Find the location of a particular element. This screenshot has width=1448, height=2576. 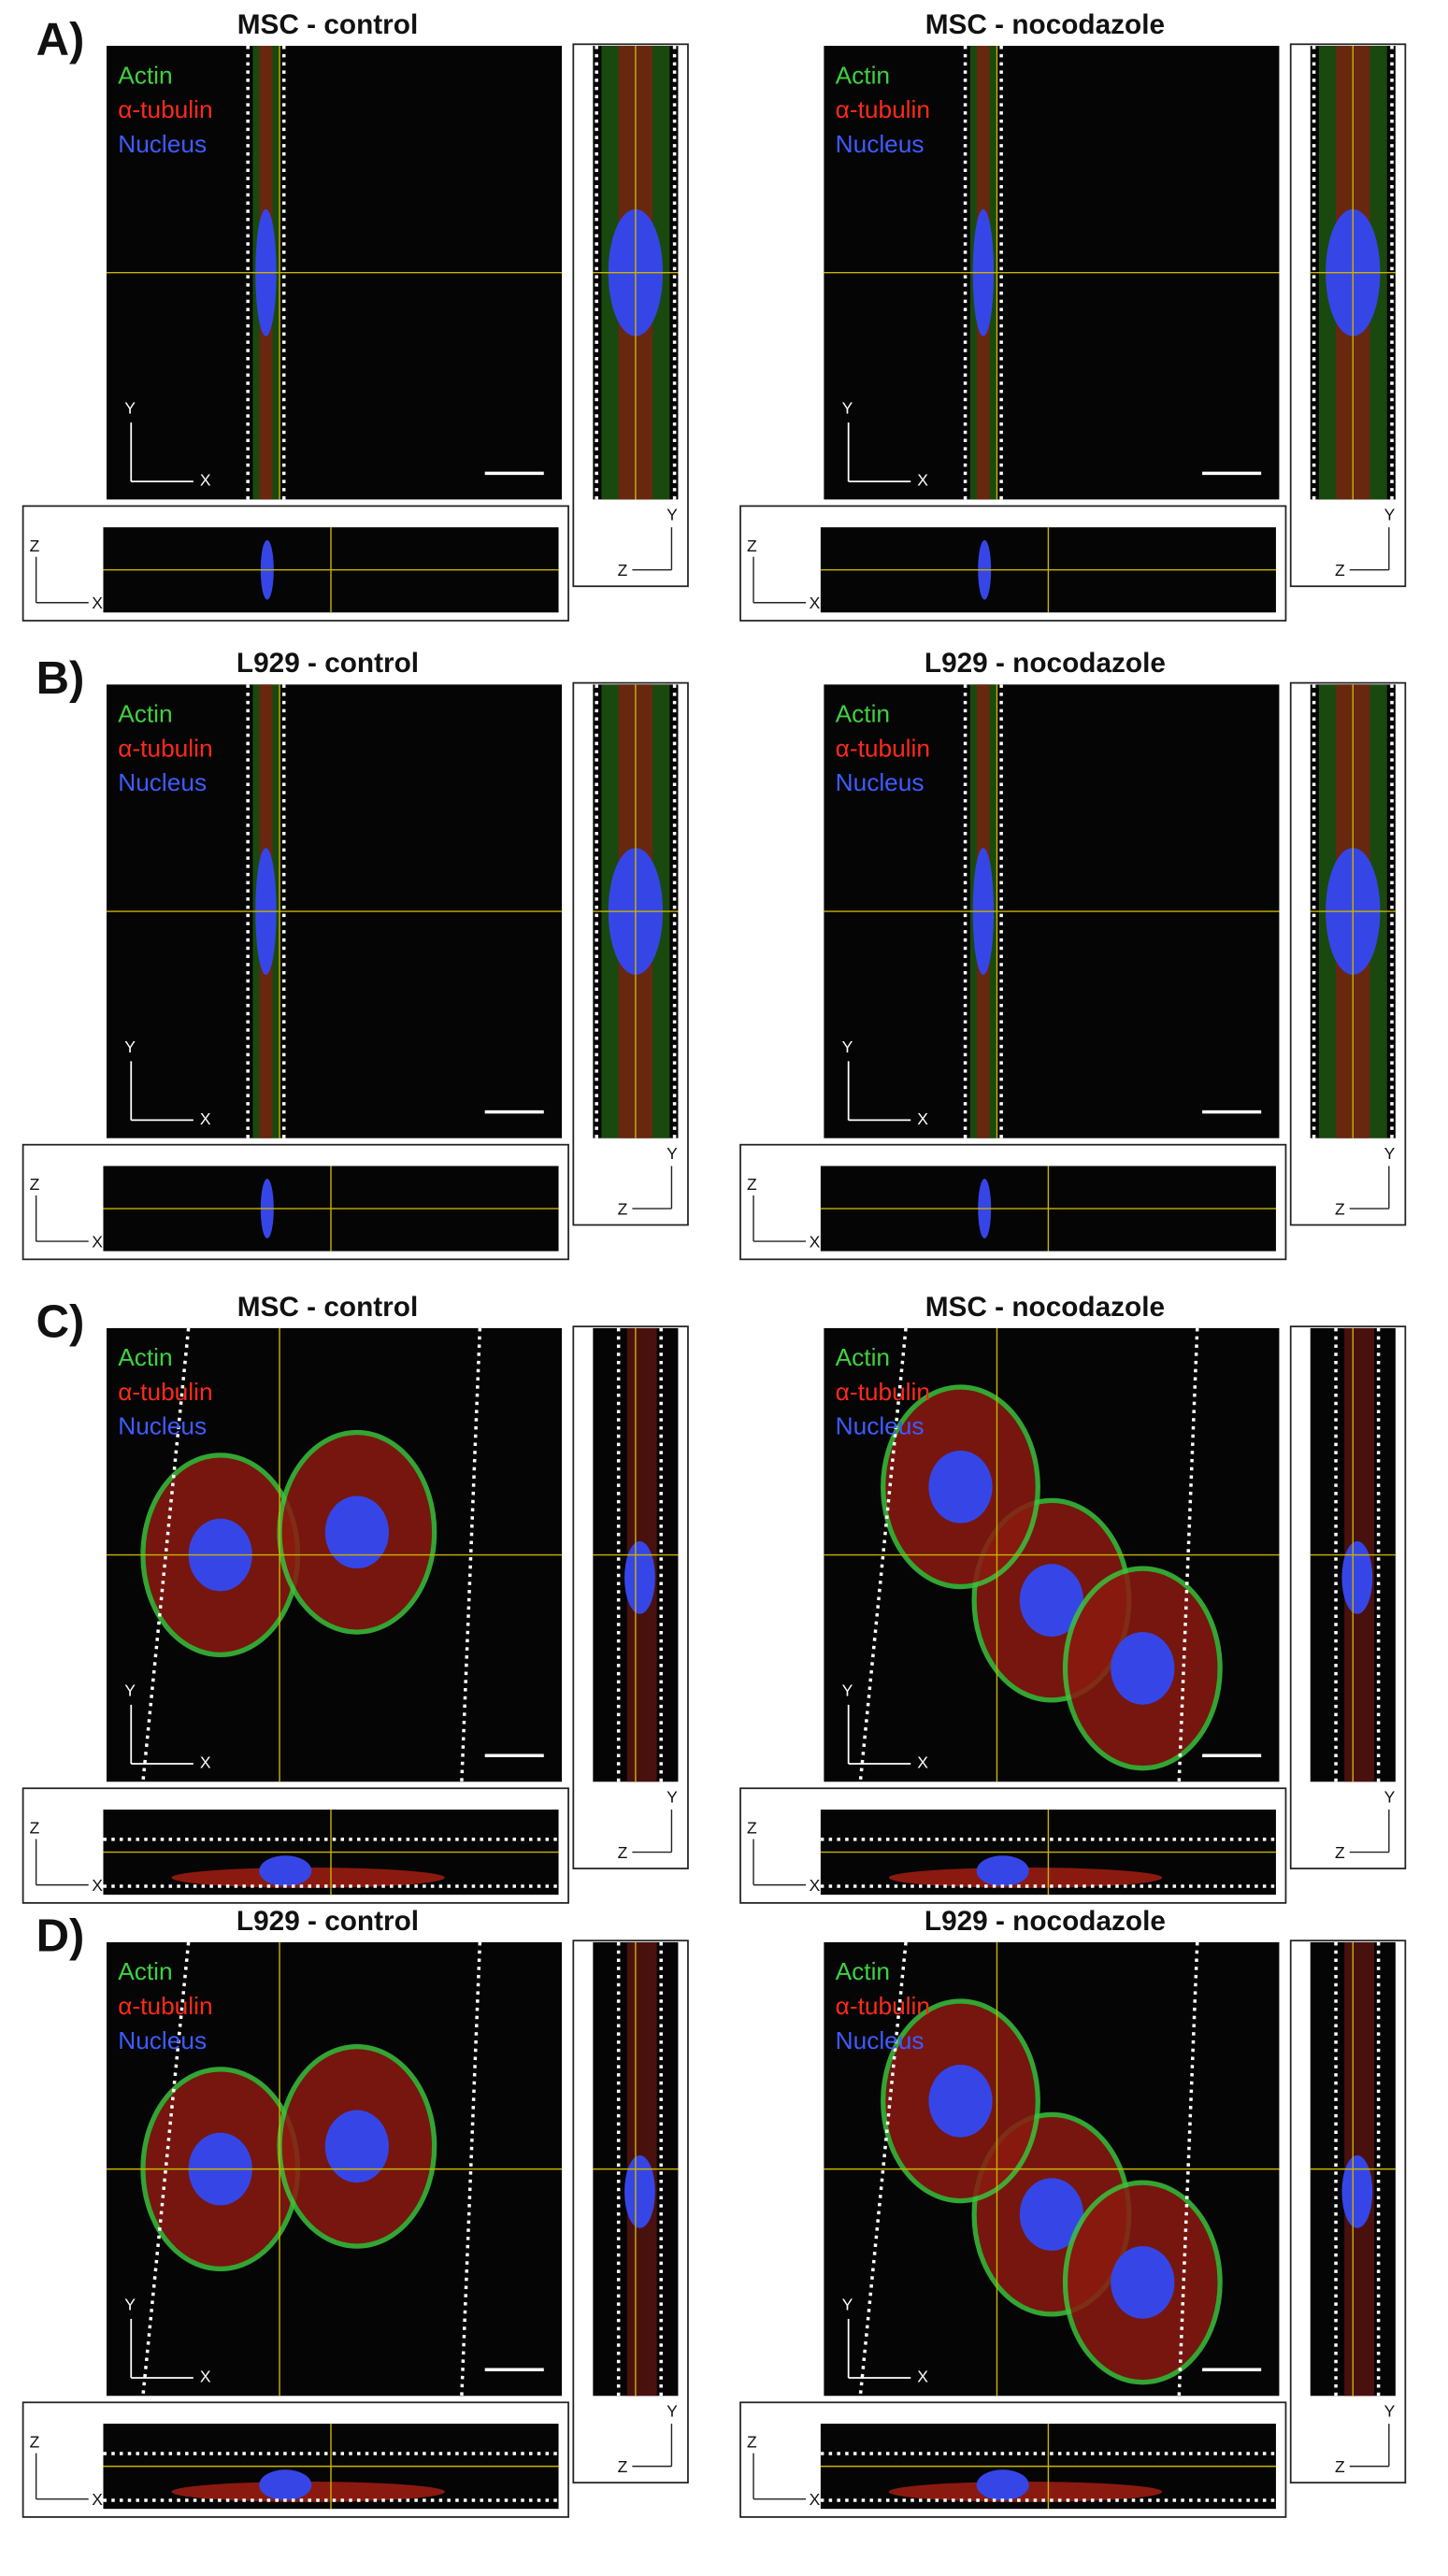

row-label: B) is located at coordinates (60, 678).